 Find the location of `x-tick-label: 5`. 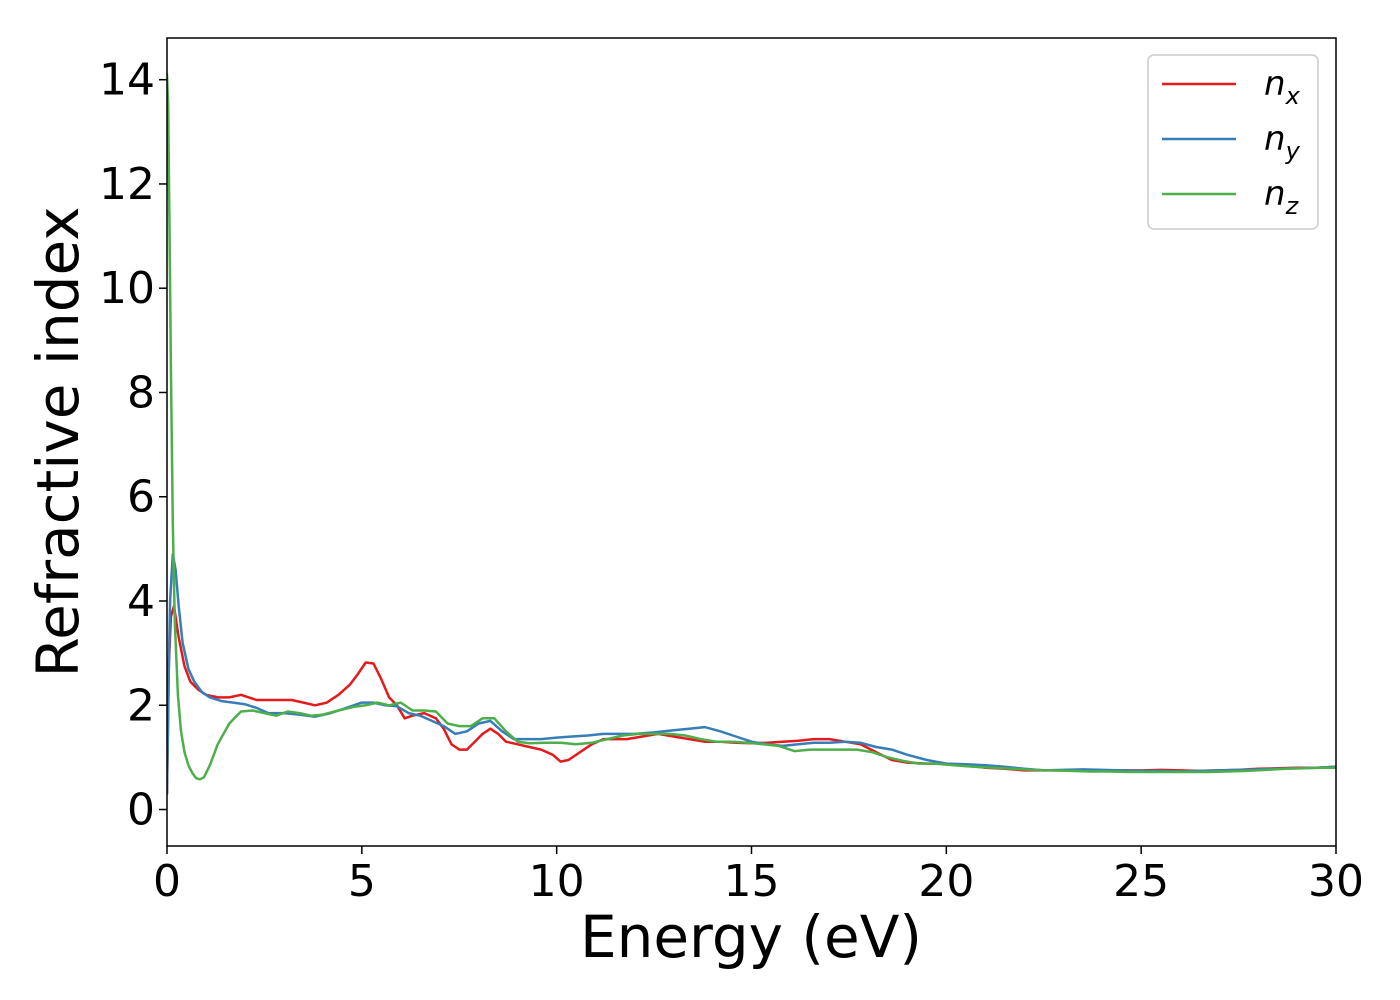

x-tick-label: 5 is located at coordinates (362, 881).